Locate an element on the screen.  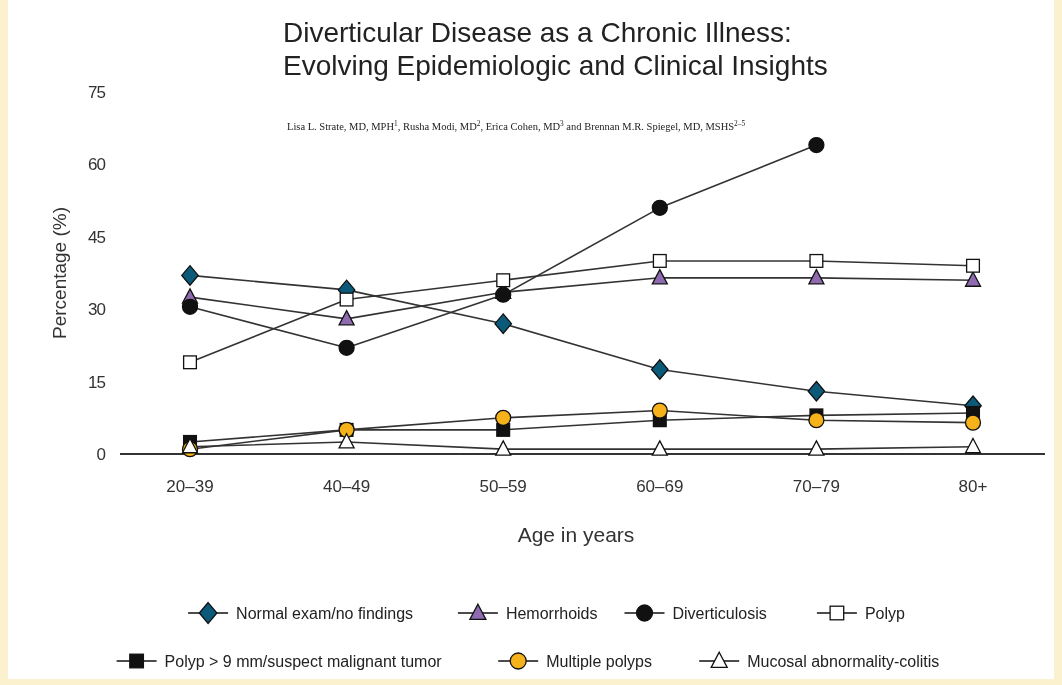
x-tick-label: 20–39 is located at coordinates (190, 486).